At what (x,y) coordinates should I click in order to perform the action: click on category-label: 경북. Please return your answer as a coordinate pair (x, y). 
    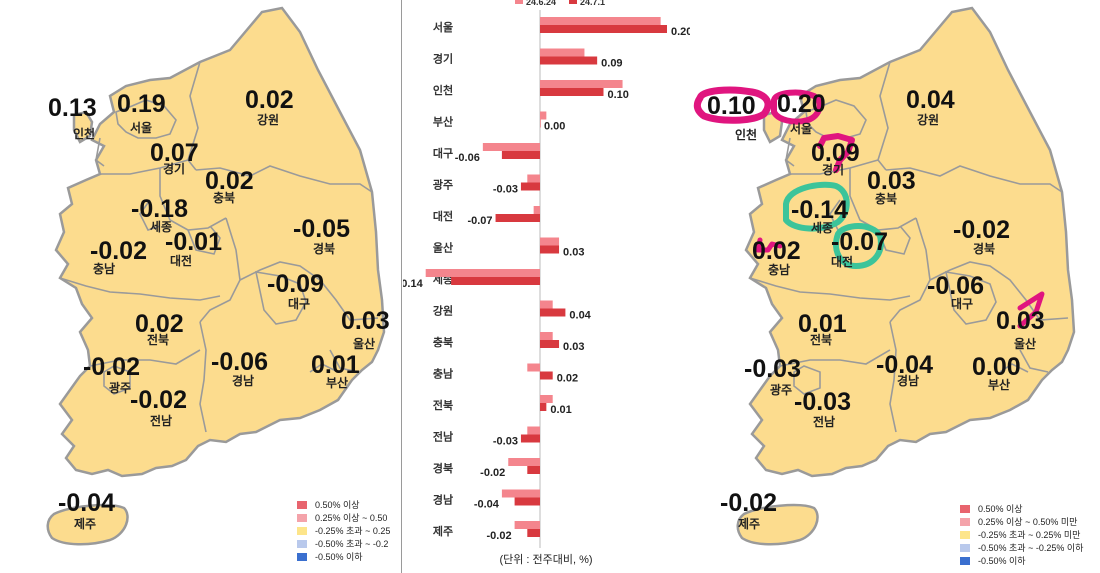
    Looking at the image, I should click on (443, 468).